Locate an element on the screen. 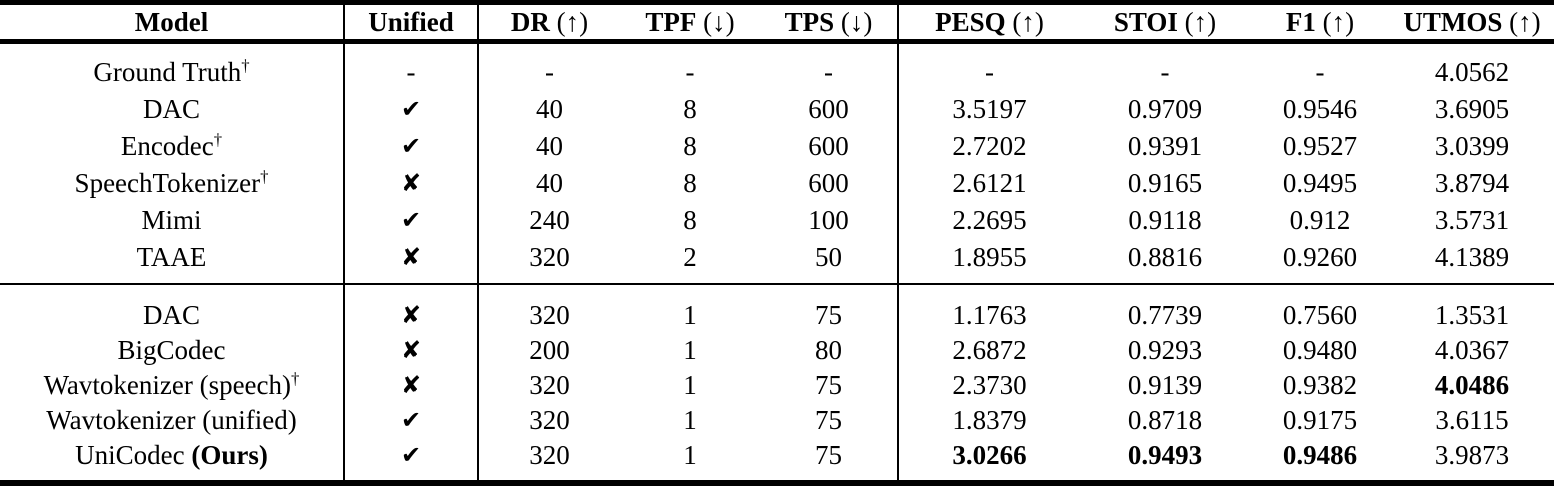 Image resolution: width=1554 pixels, height=489 pixels. model-name: SpeechTokenizer is located at coordinates (167, 182).